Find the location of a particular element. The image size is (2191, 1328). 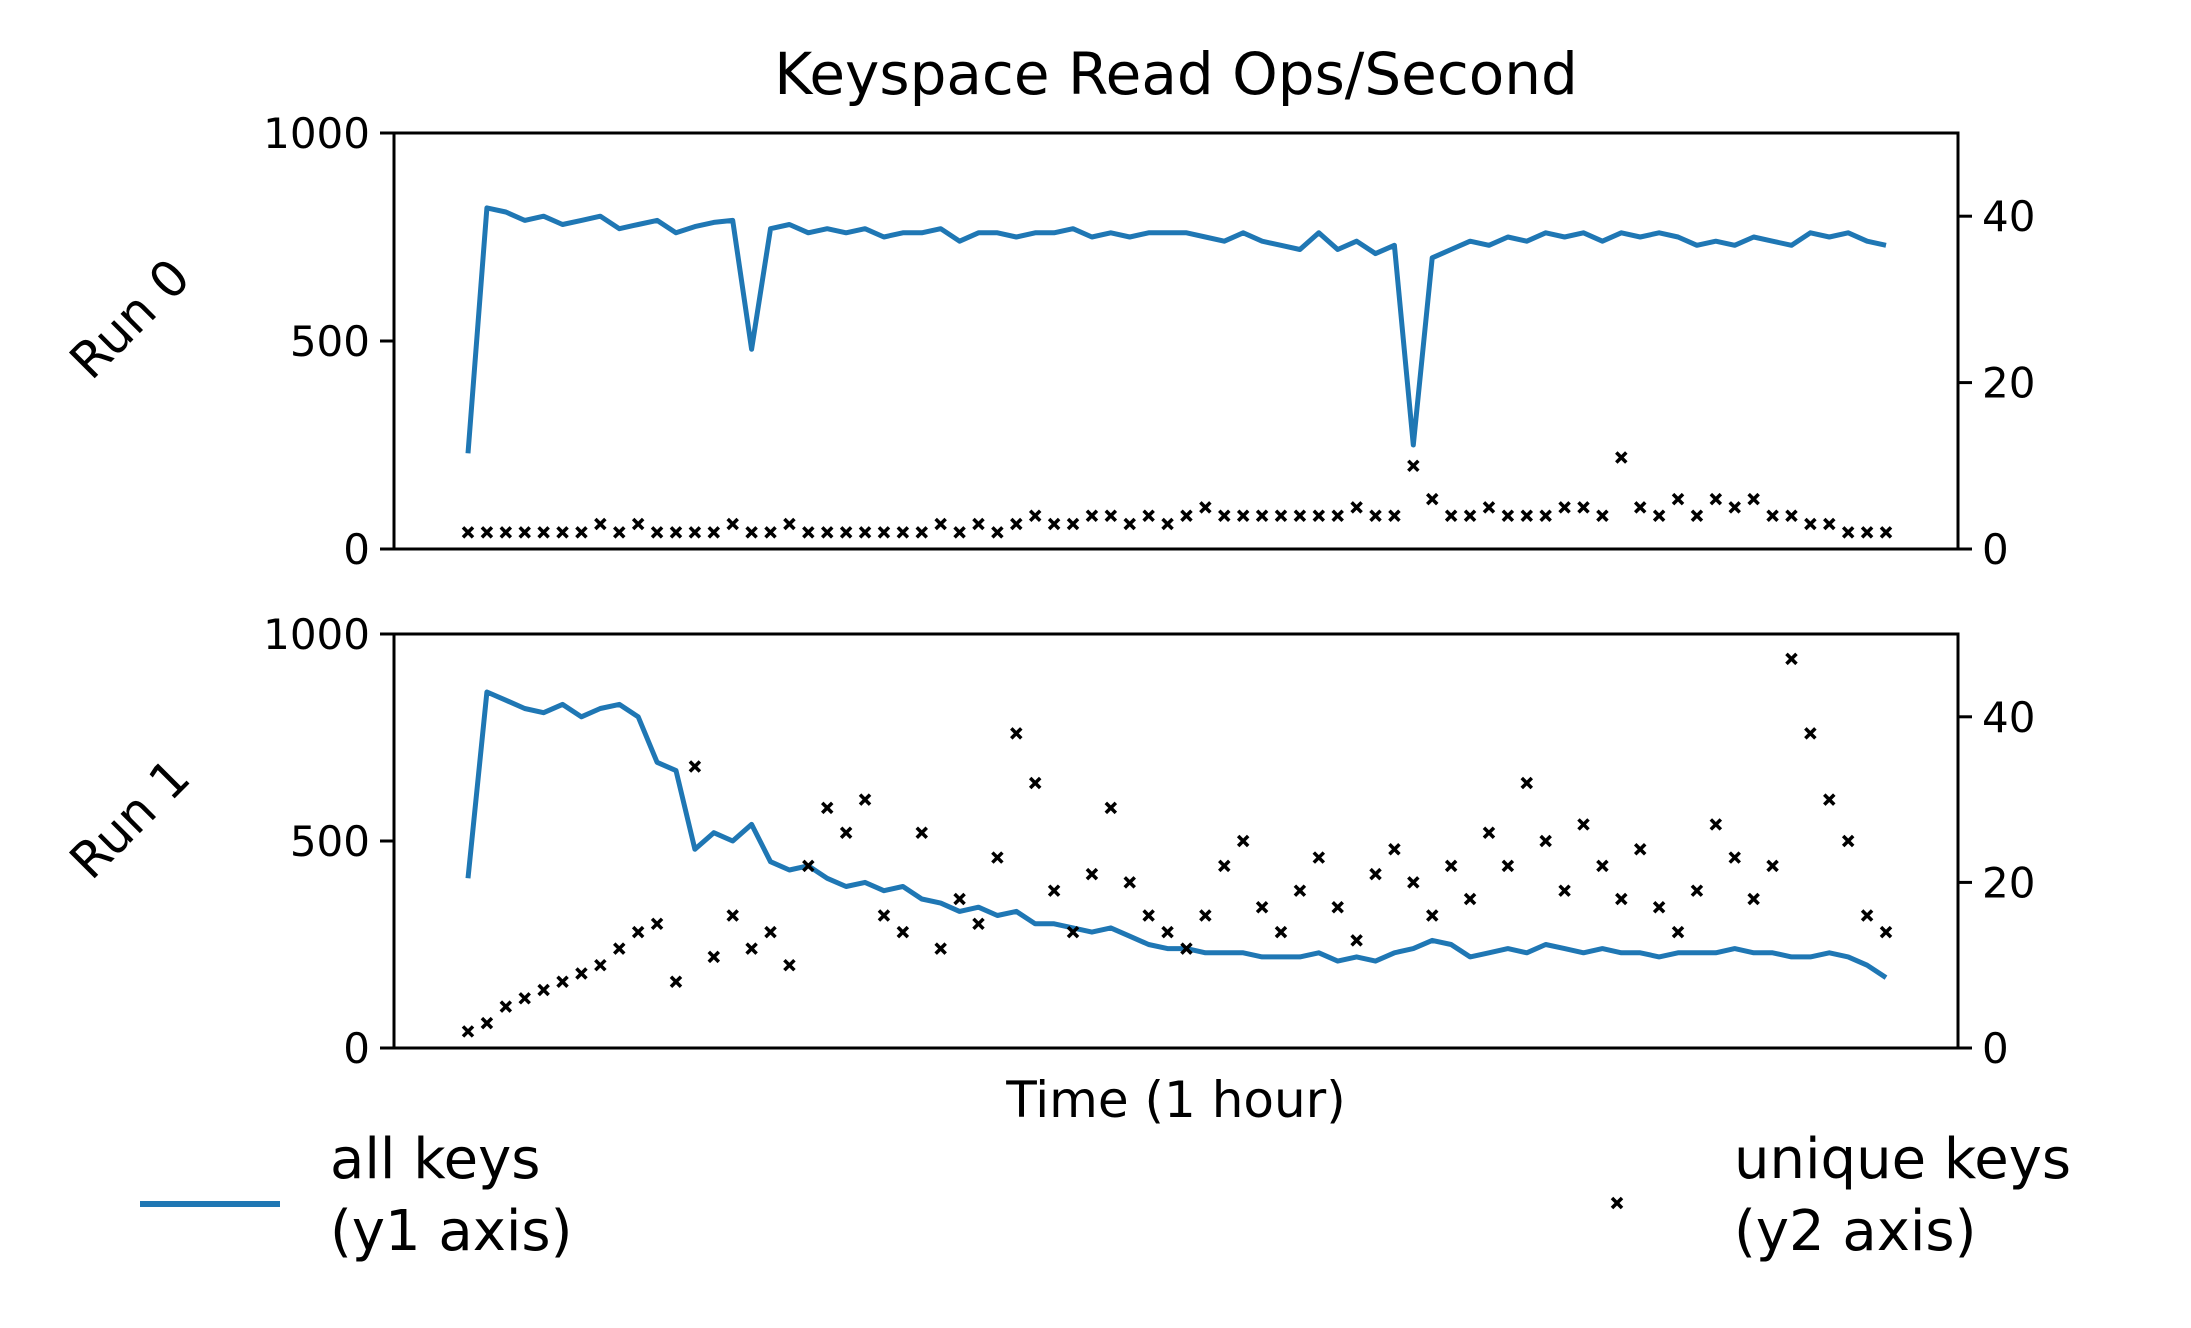

chart-title: Keyspace Read Ops/Second is located at coordinates (1176, 74).